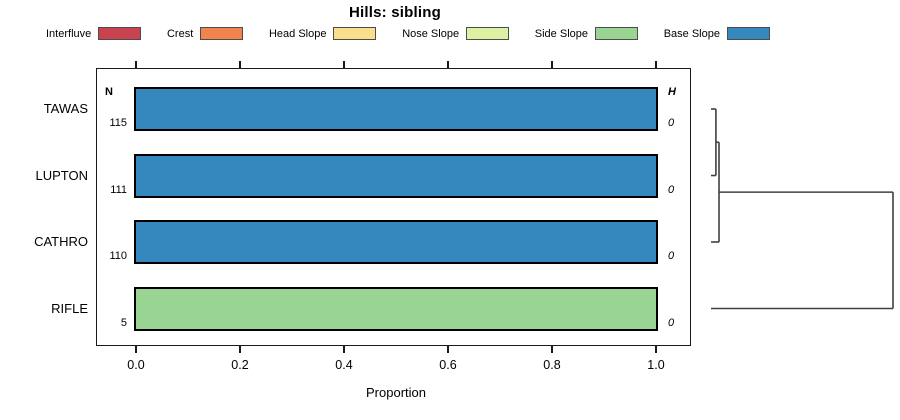 The image size is (900, 420). Describe the element at coordinates (61, 241) in the screenshot. I see `category-label-cathro: CATHRO` at that location.